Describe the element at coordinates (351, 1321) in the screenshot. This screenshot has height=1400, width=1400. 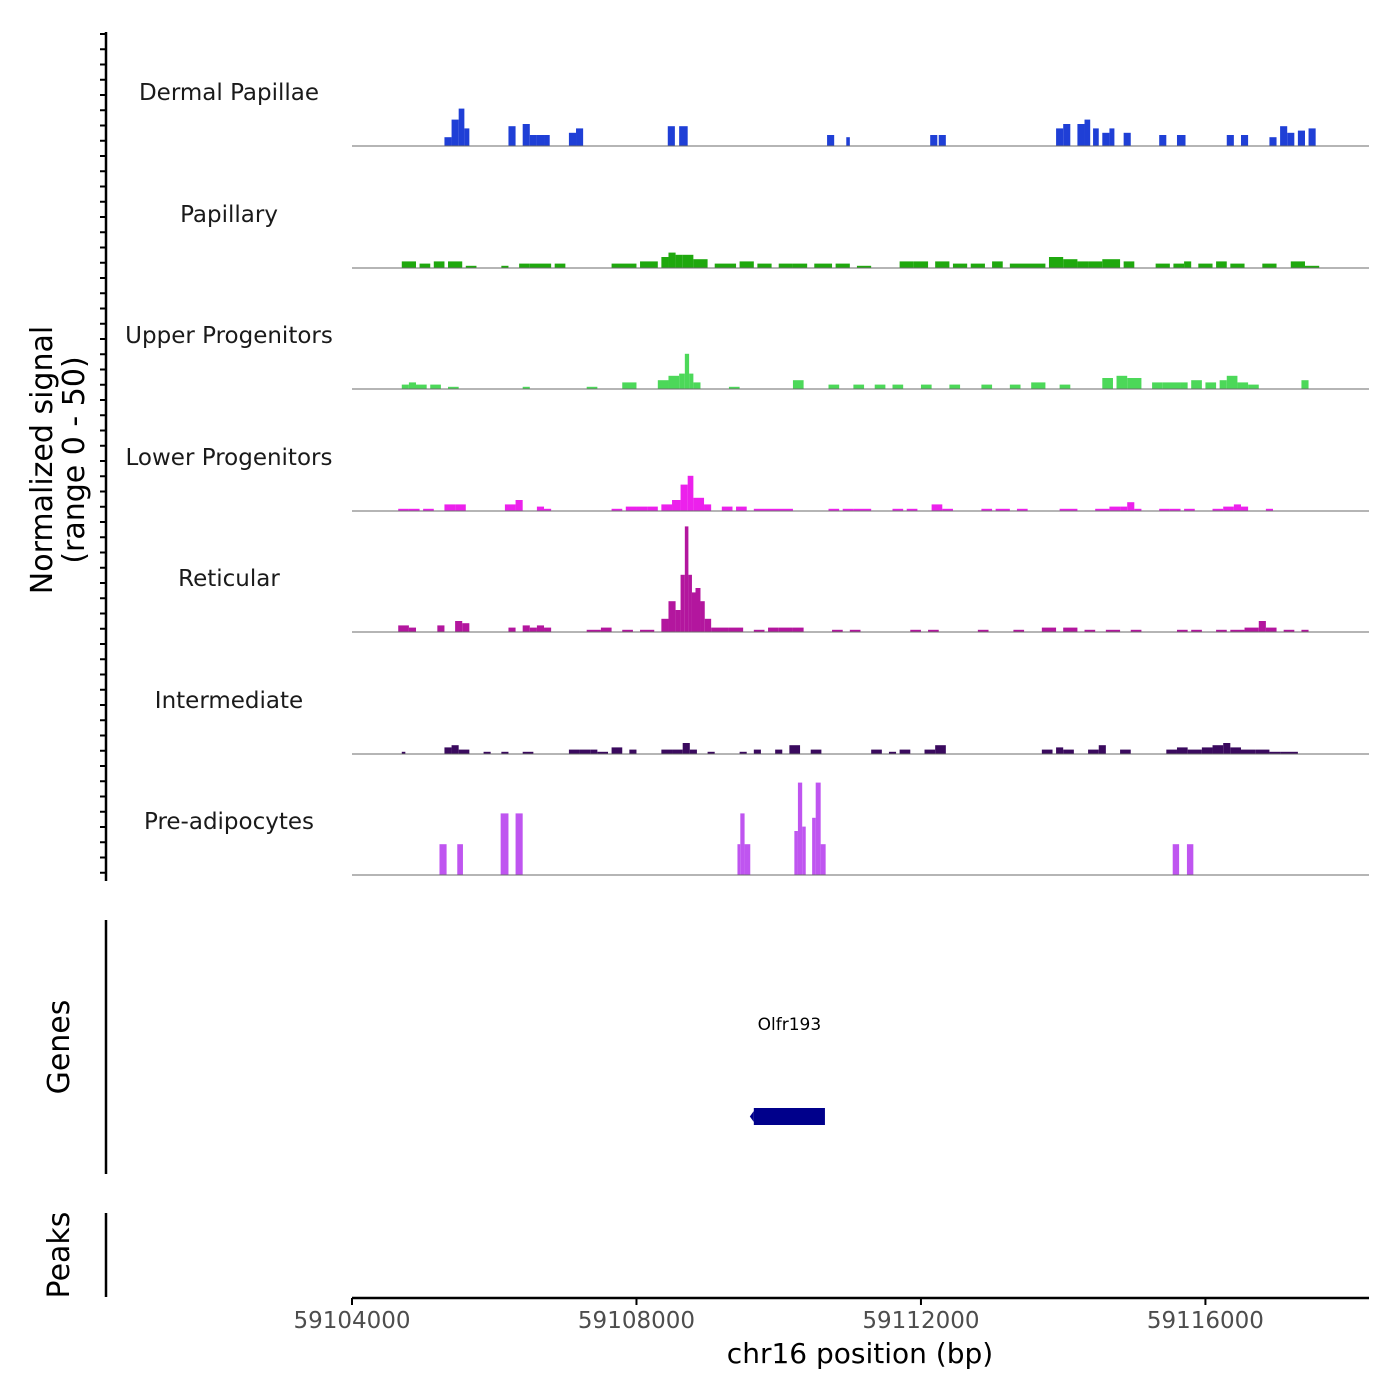
I see `x-tick-label: 59104000` at that location.